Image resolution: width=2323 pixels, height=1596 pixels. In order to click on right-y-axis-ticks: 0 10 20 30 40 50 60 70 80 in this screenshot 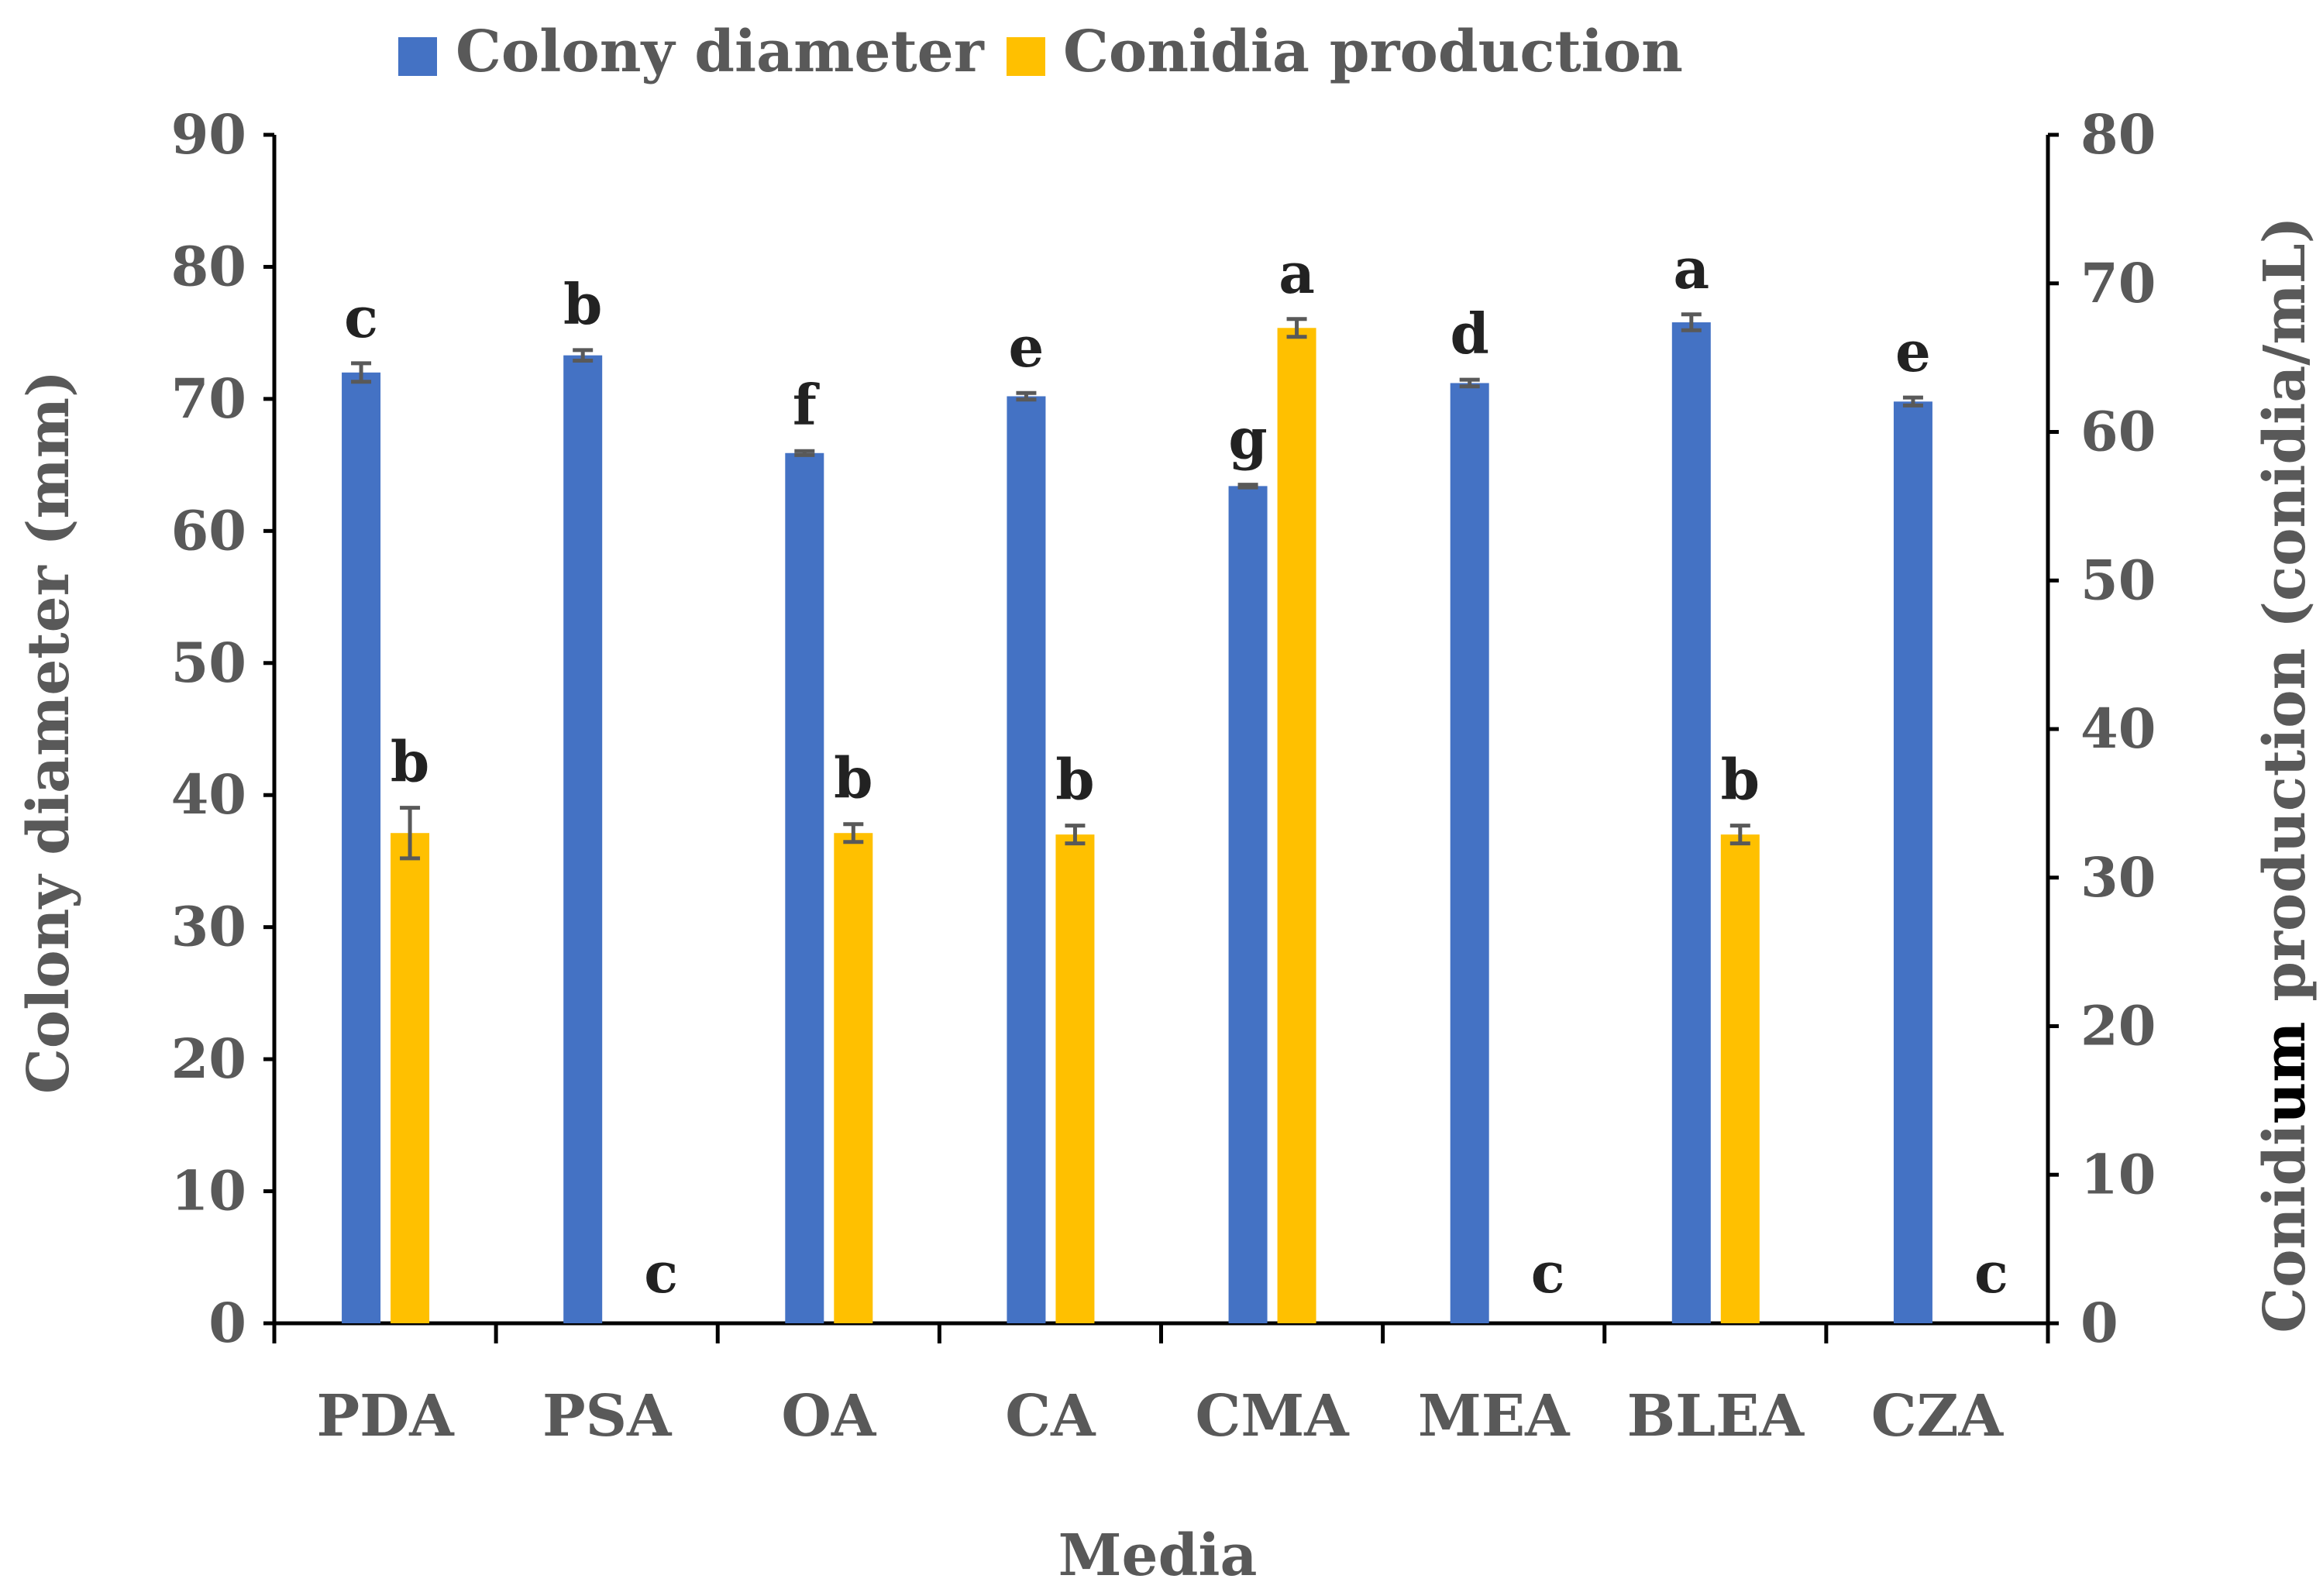, I will do `click(2102, 728)`.